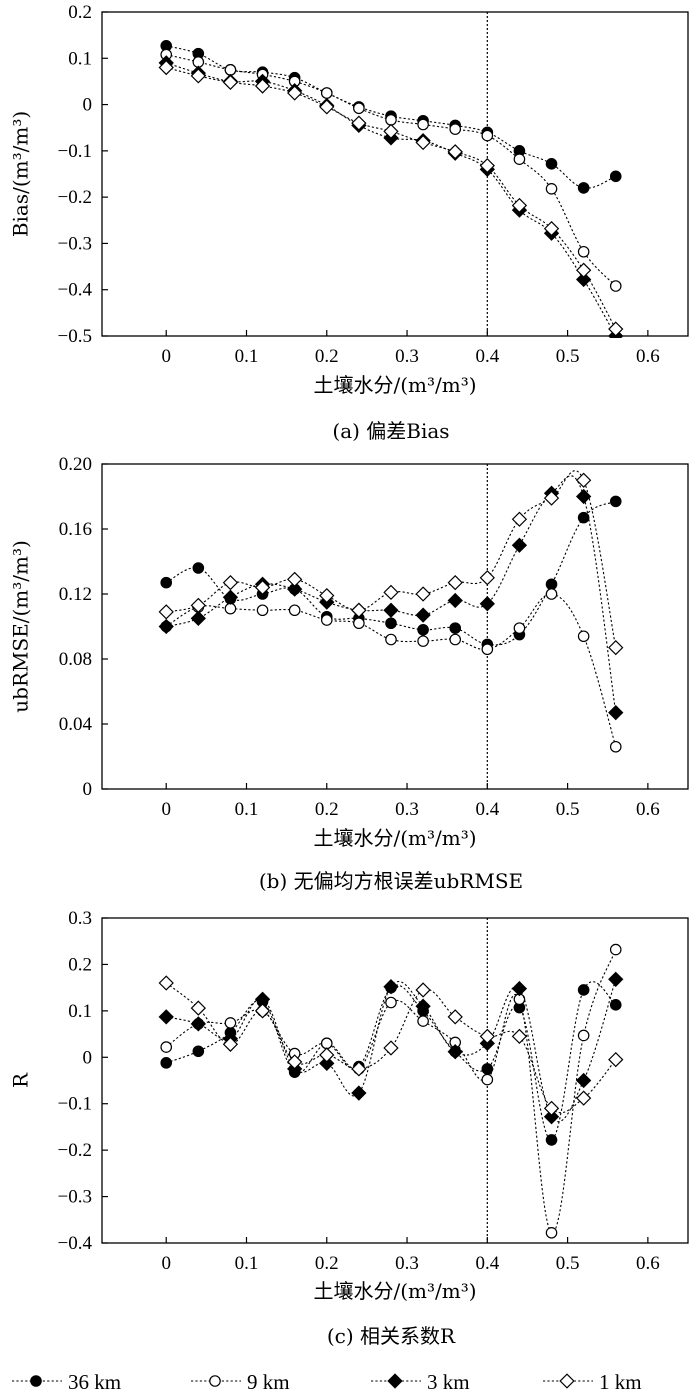  What do you see at coordinates (75, 594) in the screenshot?
I see `y-tick-label: 0.12` at bounding box center [75, 594].